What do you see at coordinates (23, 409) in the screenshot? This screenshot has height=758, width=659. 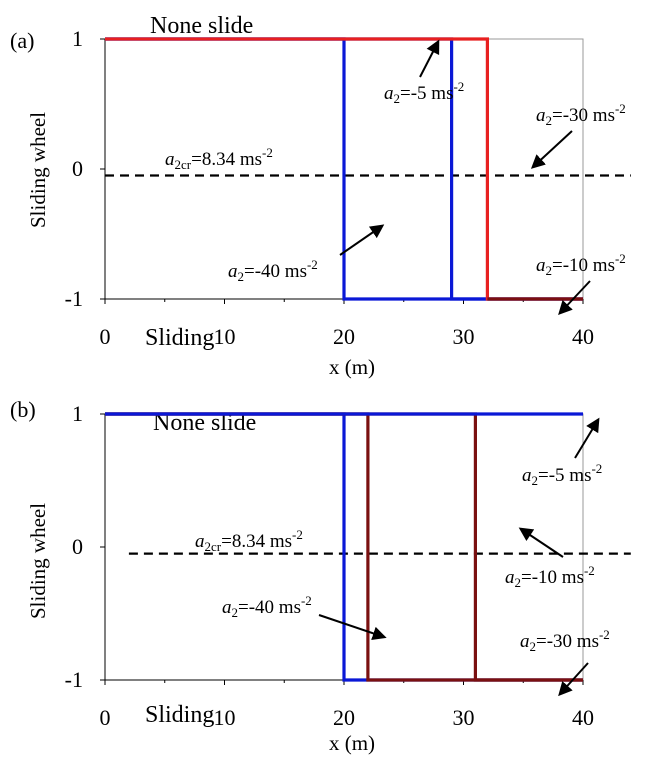 I see `panel-label: (b)` at bounding box center [23, 409].